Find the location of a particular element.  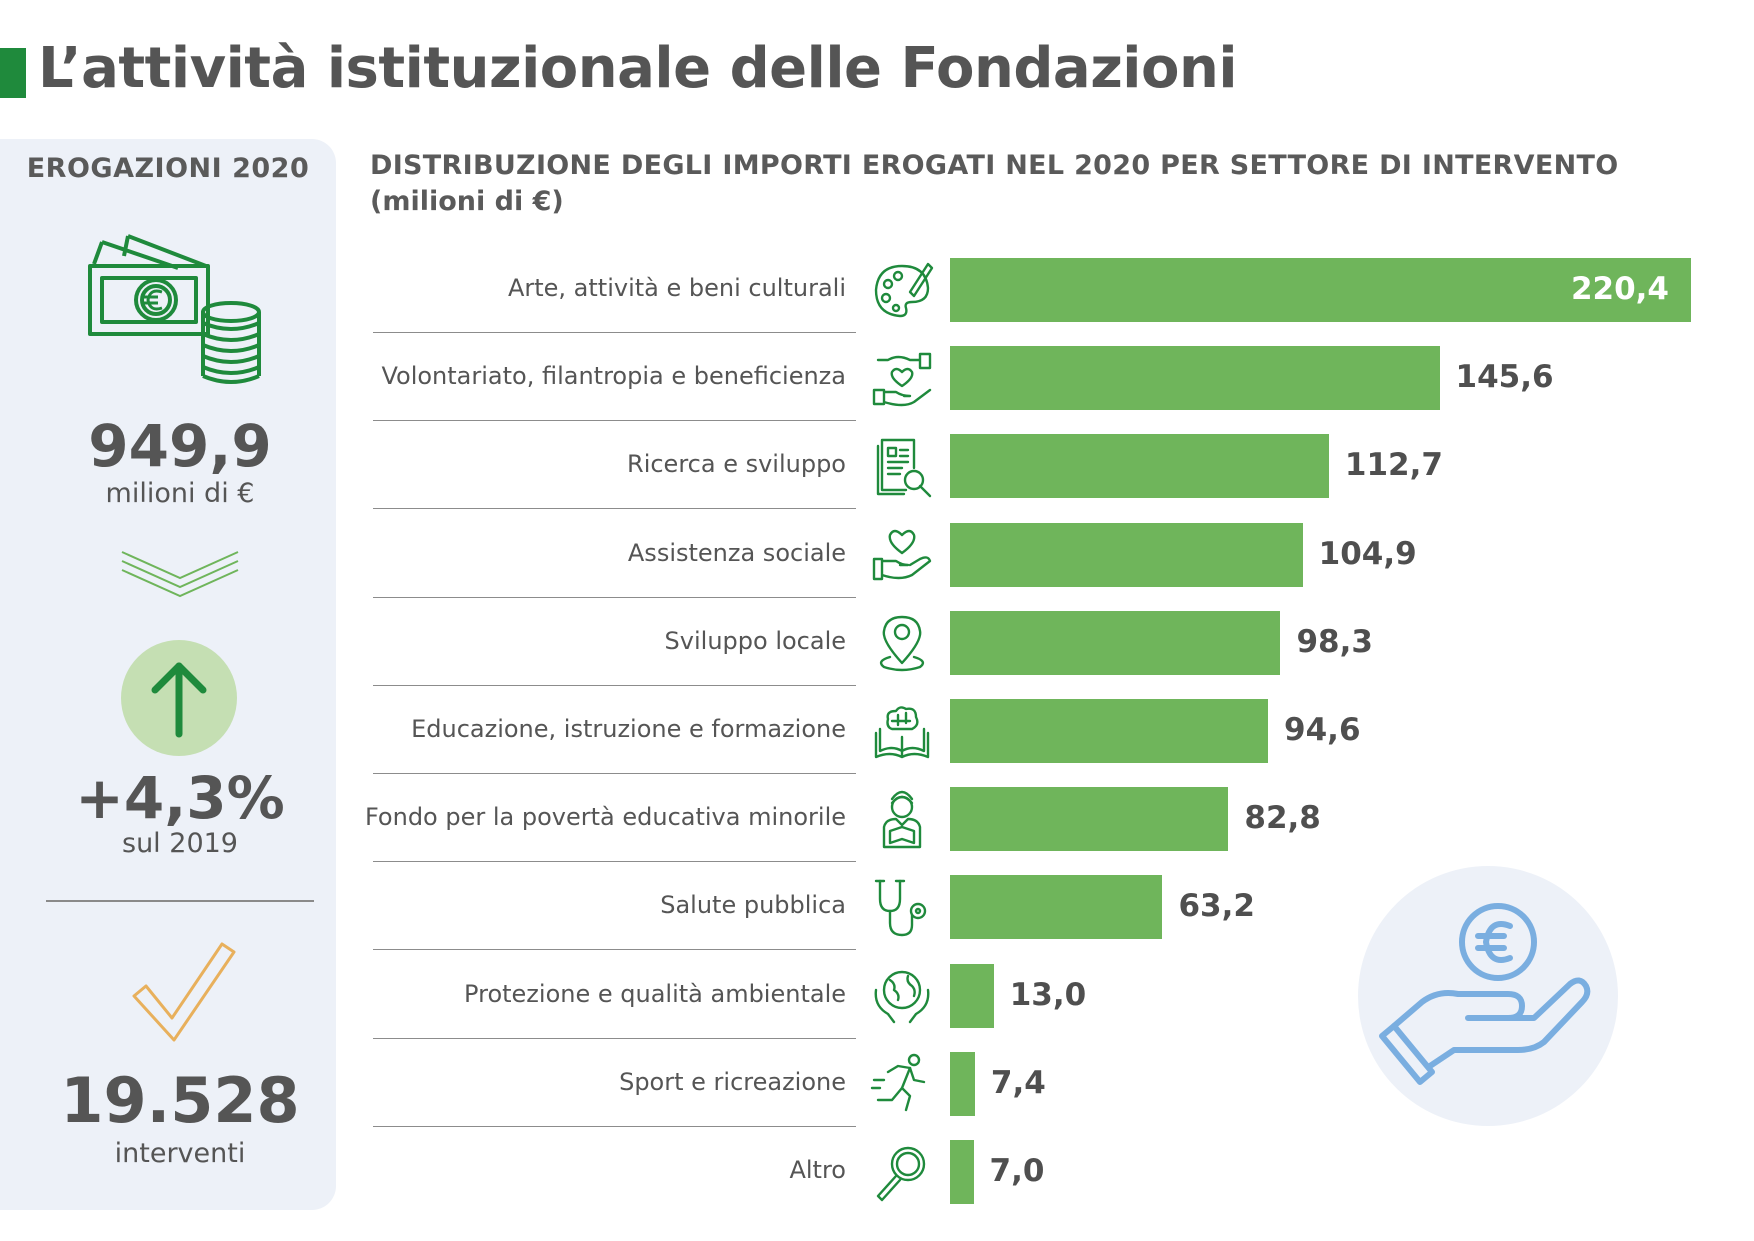

category-label: Arte, attività e beni culturali is located at coordinates (676, 288).